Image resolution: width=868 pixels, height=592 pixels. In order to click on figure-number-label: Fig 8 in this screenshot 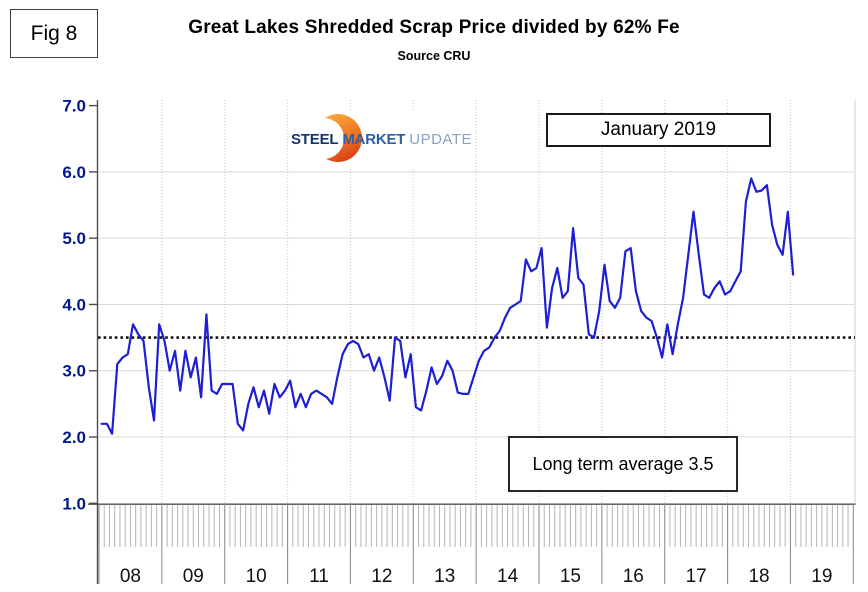, I will do `click(54, 33)`.